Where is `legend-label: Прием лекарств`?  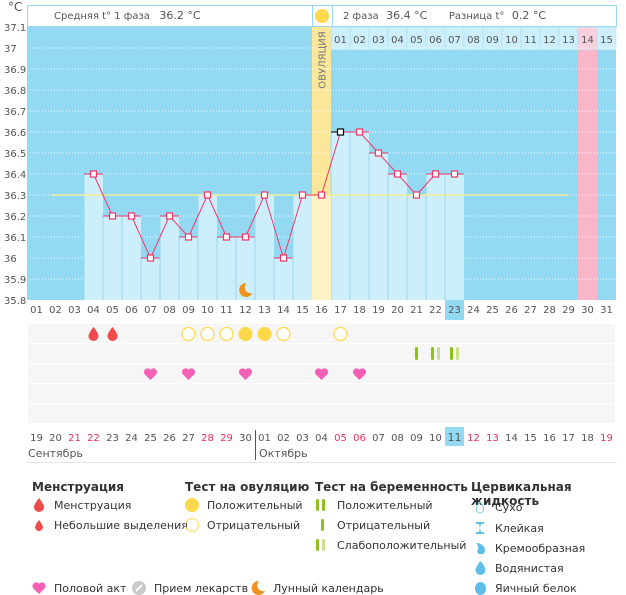
legend-label: Прием лекарств is located at coordinates (201, 588).